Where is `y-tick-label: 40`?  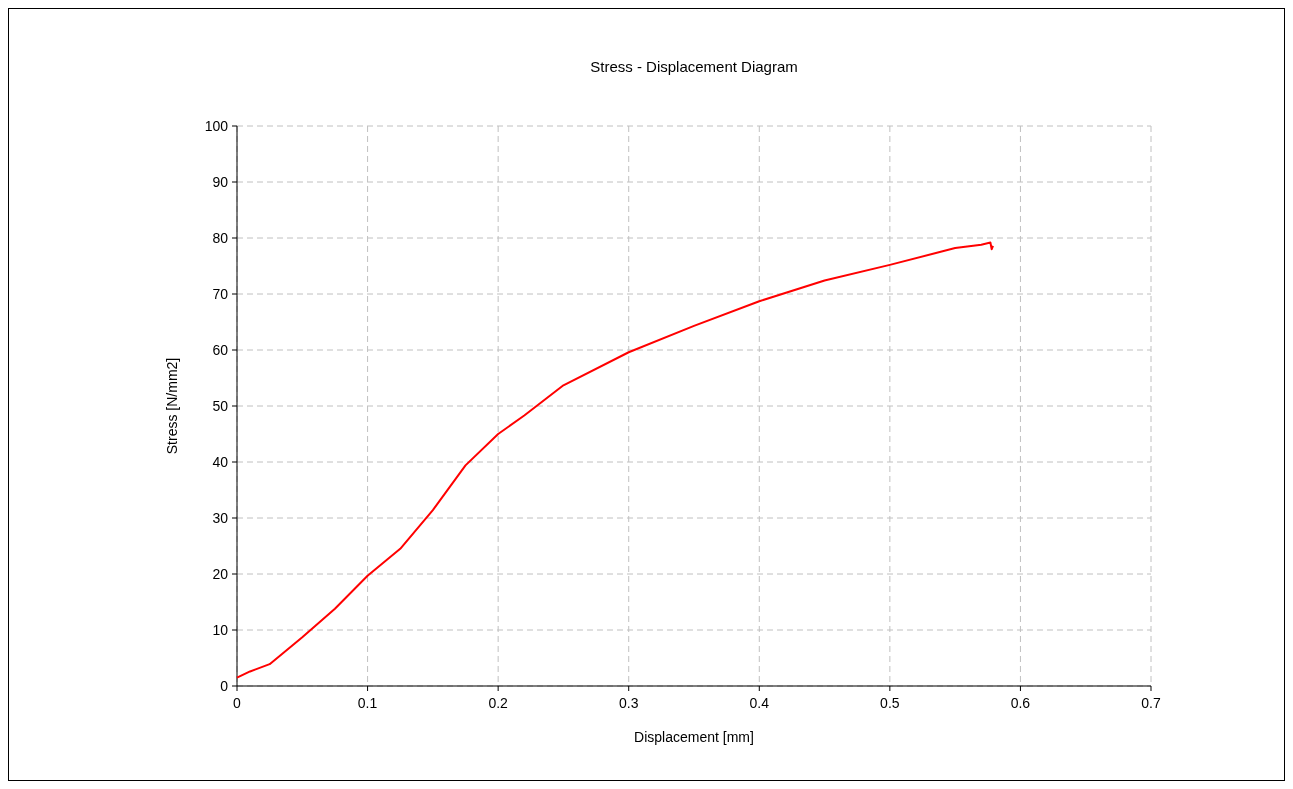 y-tick-label: 40 is located at coordinates (220, 462).